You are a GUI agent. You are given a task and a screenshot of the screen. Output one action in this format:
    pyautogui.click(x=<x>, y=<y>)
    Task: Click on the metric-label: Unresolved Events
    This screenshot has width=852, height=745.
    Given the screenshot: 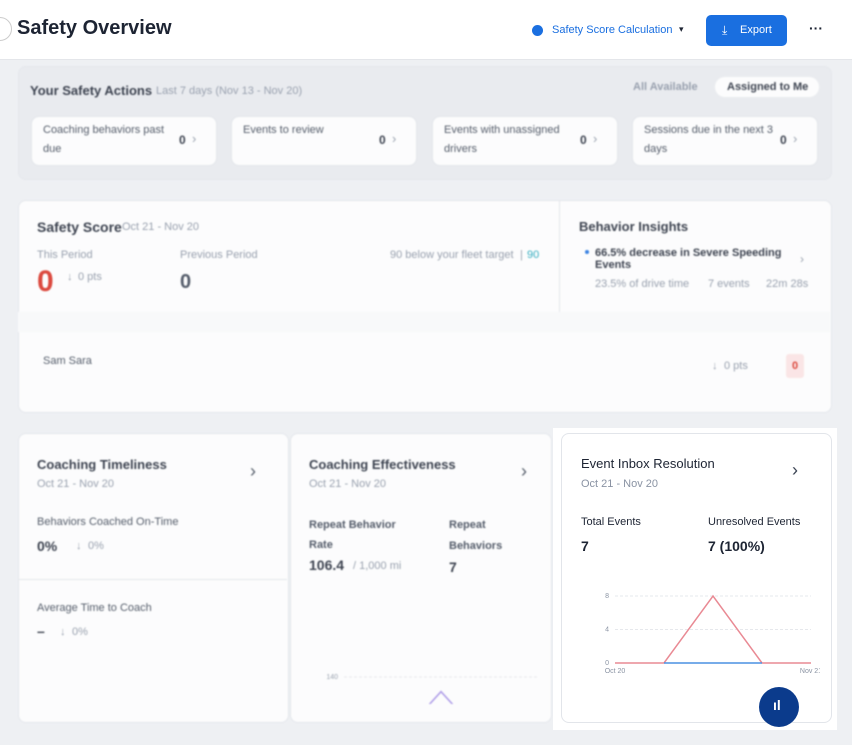 What is the action you would take?
    pyautogui.click(x=754, y=522)
    